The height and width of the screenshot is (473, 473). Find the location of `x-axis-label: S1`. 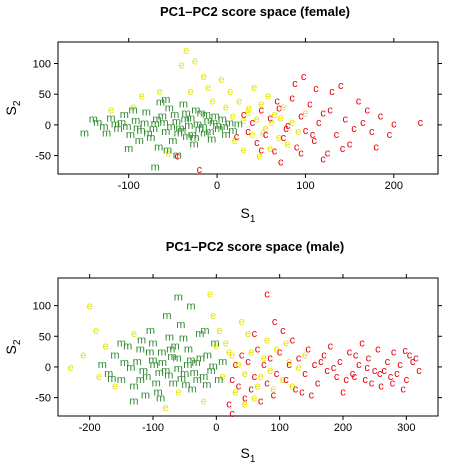

x-axis-label: S1 is located at coordinates (248, 215).